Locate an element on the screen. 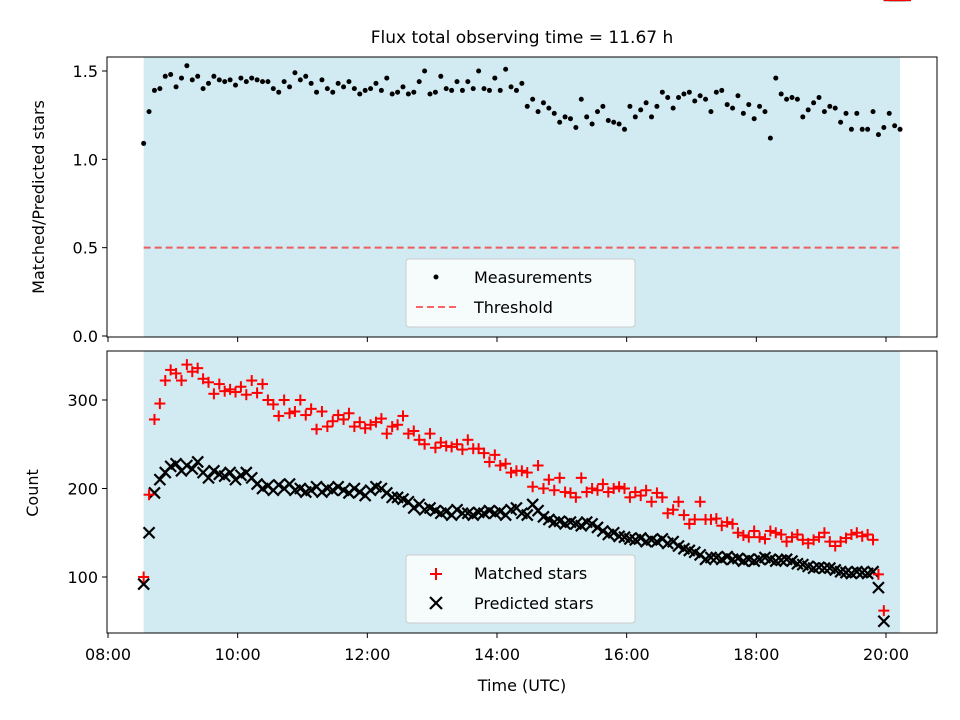  measurement-points is located at coordinates (522, 104).